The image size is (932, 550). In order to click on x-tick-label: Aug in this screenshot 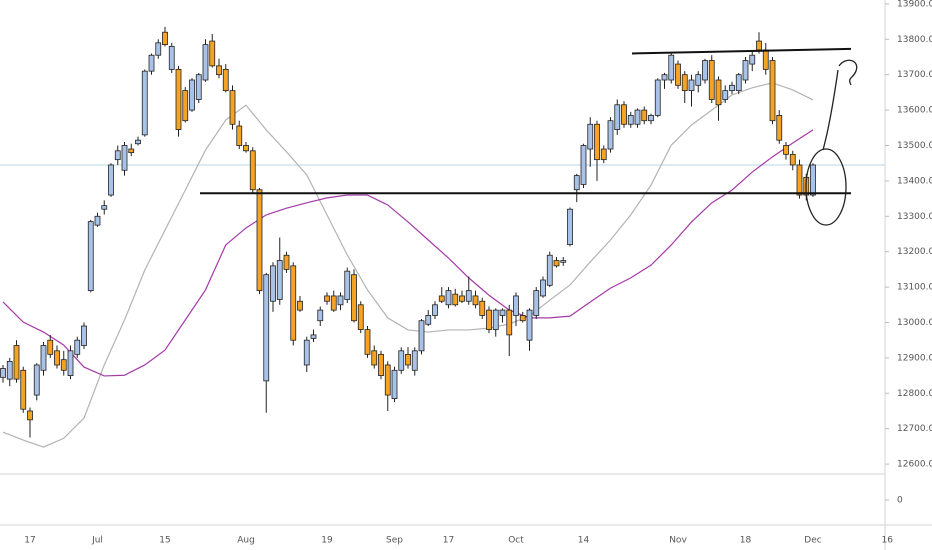, I will do `click(246, 541)`.